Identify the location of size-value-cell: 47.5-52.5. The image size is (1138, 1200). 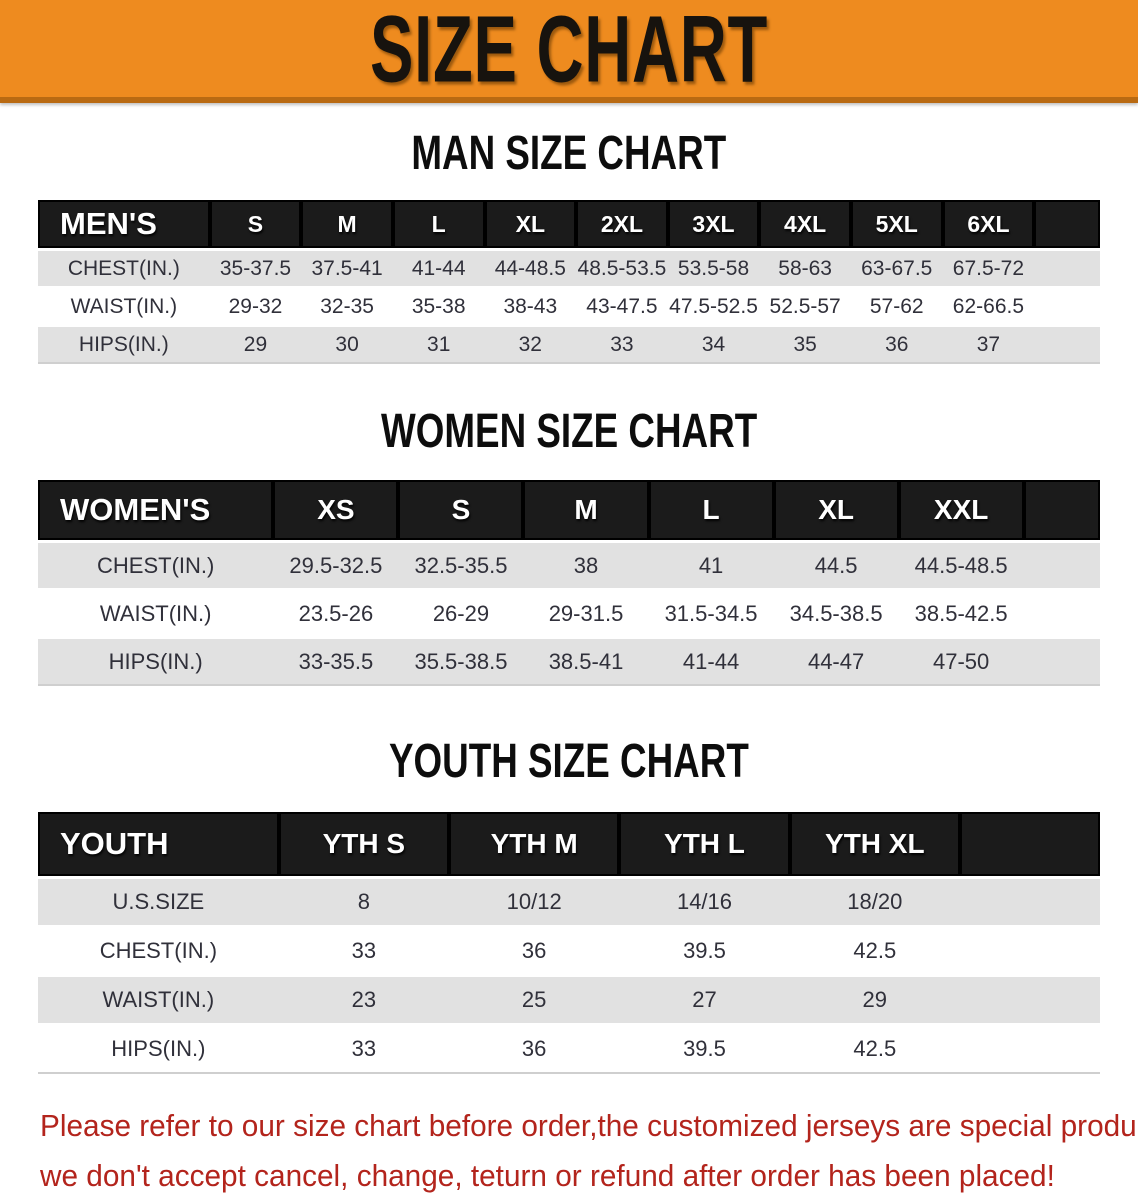
(713, 306).